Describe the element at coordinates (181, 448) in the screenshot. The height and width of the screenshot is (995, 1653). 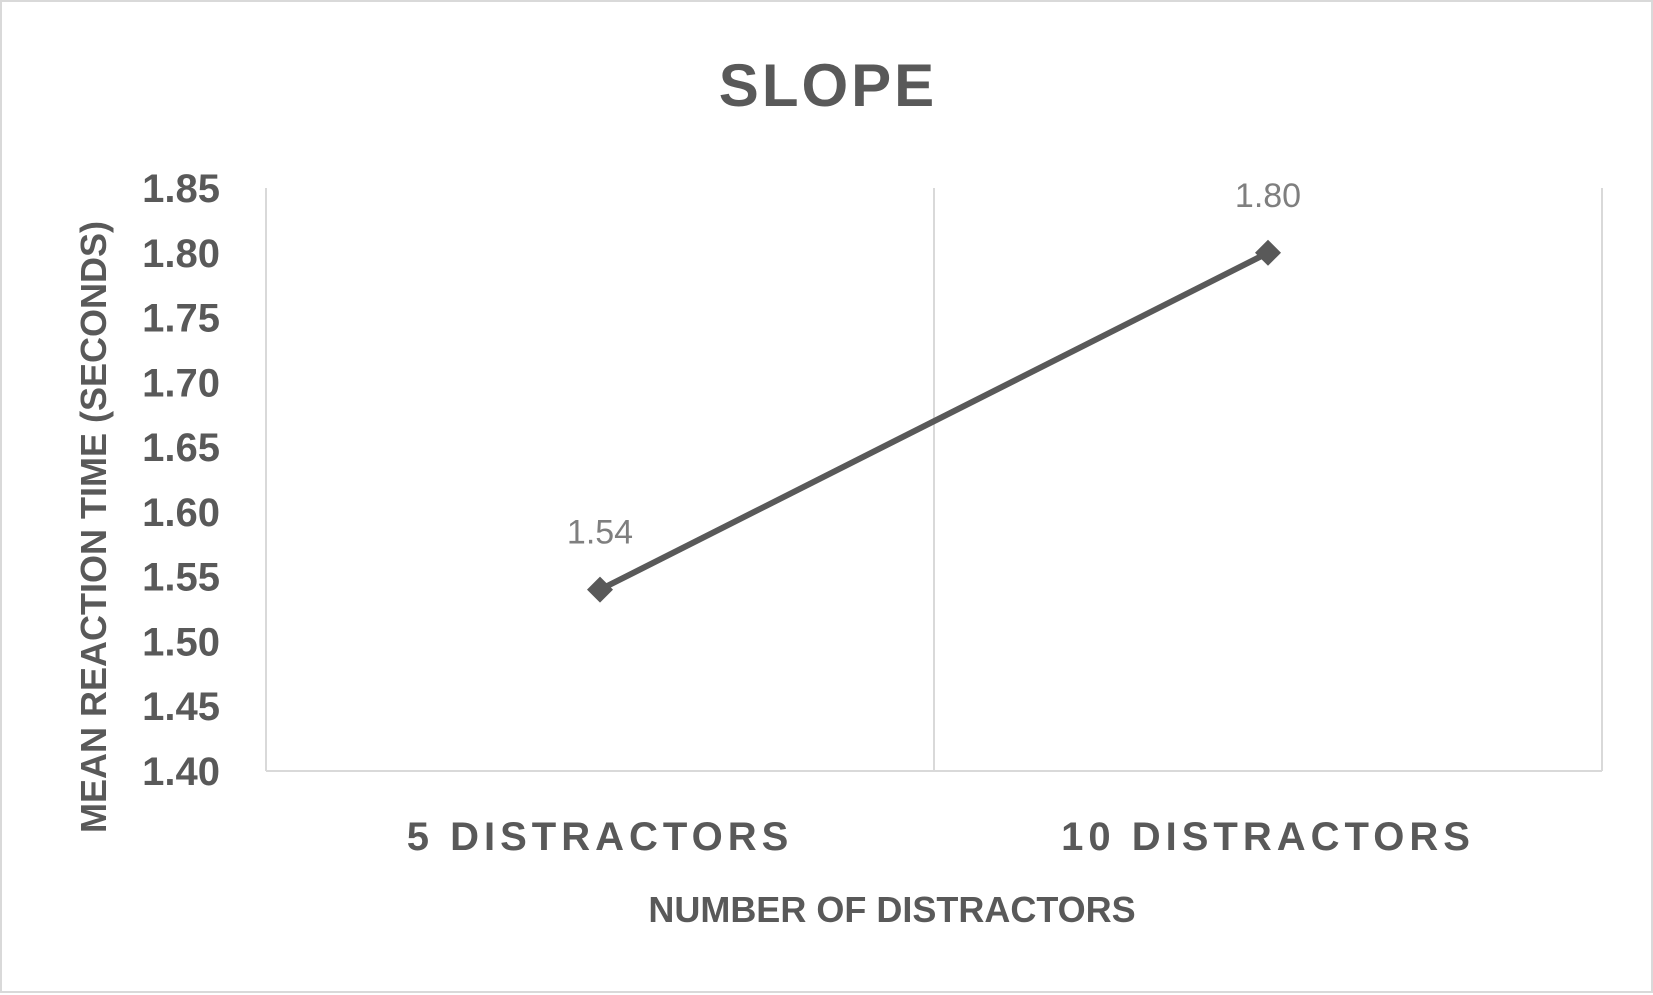
I see `y-tick-label: 1.65` at that location.